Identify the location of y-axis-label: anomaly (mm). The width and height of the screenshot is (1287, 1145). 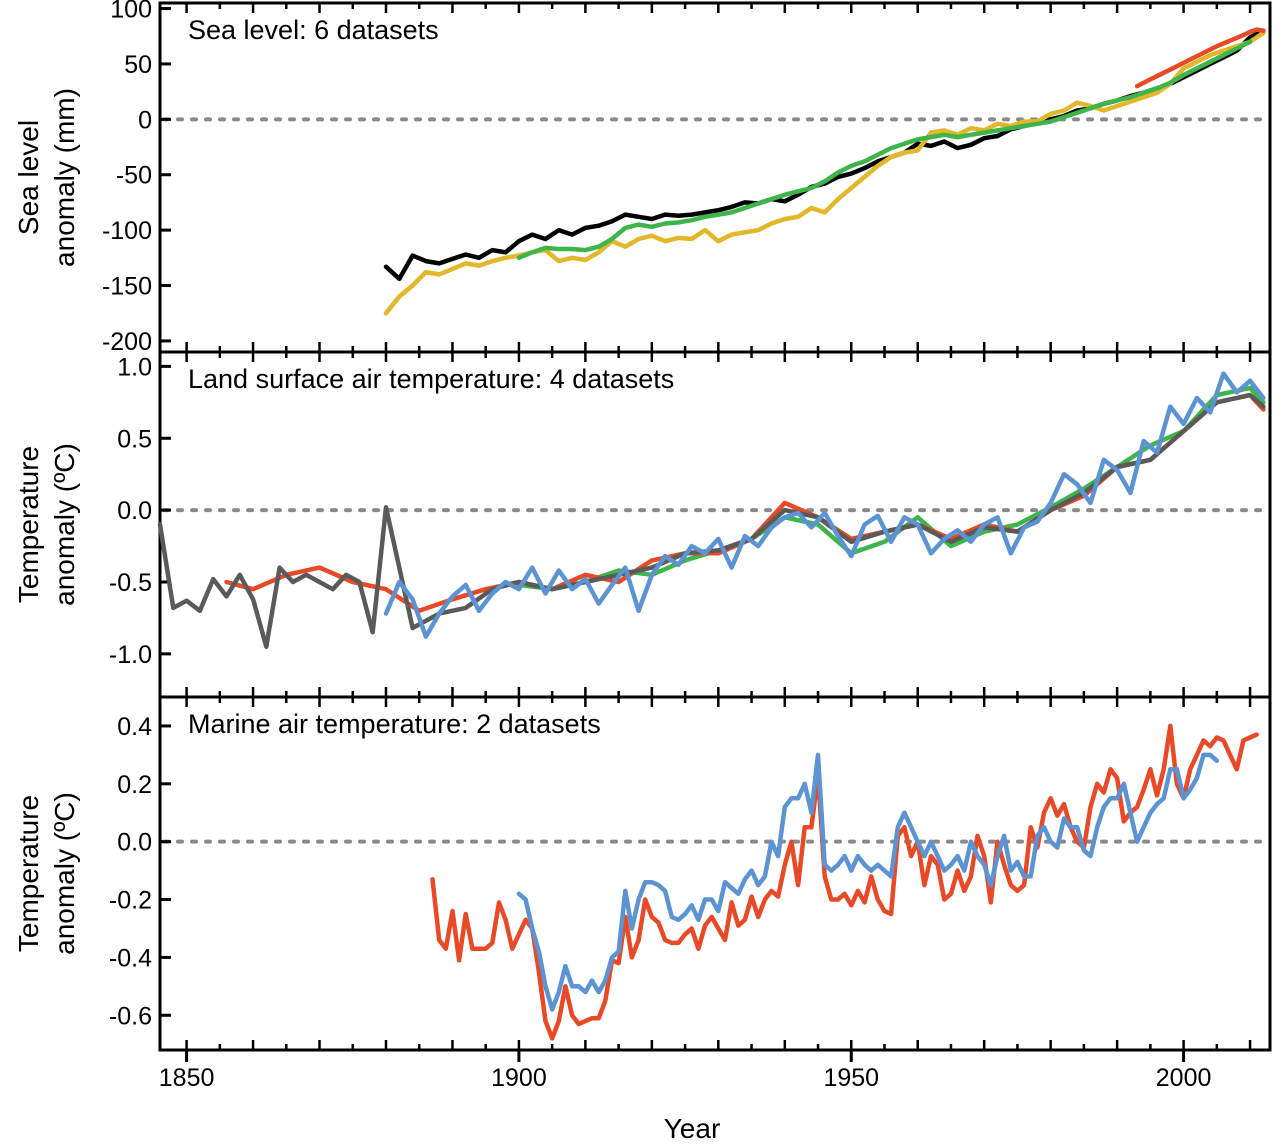
(64, 177).